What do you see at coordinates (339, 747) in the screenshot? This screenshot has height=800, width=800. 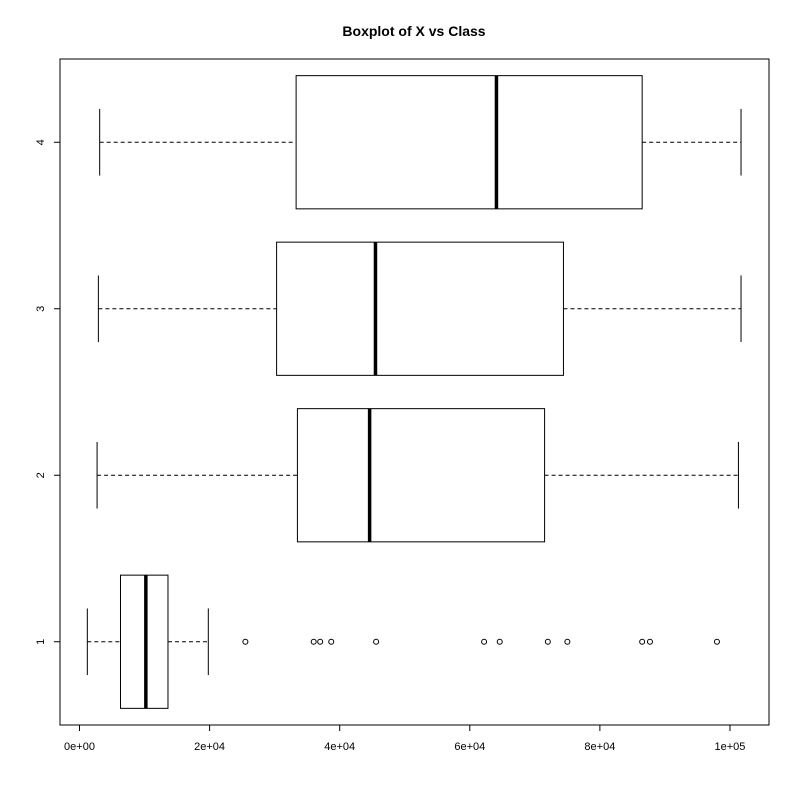 I see `x-tick-label: 4e+04` at bounding box center [339, 747].